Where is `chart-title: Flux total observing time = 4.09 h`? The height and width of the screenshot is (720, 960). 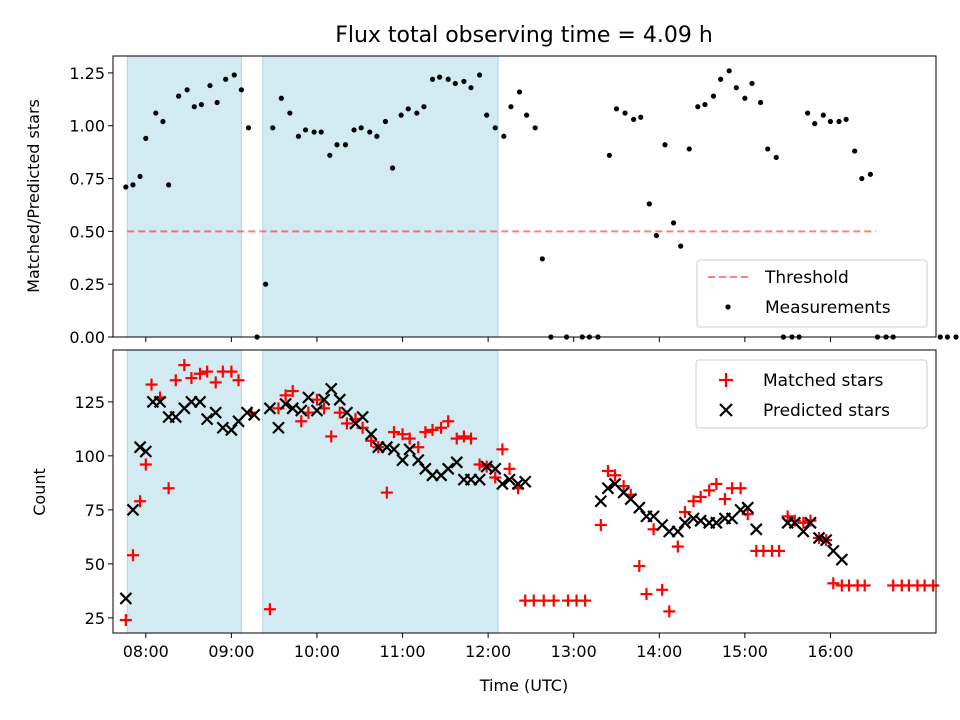 chart-title: Flux total observing time = 4.09 h is located at coordinates (524, 35).